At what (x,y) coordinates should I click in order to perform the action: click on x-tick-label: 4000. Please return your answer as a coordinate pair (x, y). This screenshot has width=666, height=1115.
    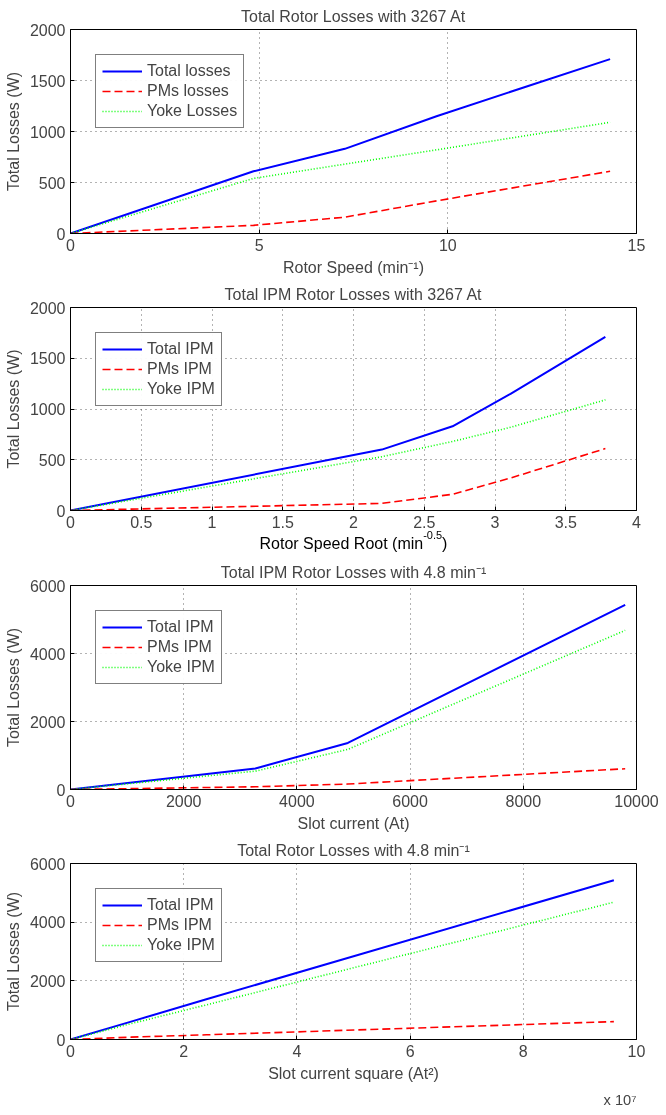
    Looking at the image, I should click on (297, 801).